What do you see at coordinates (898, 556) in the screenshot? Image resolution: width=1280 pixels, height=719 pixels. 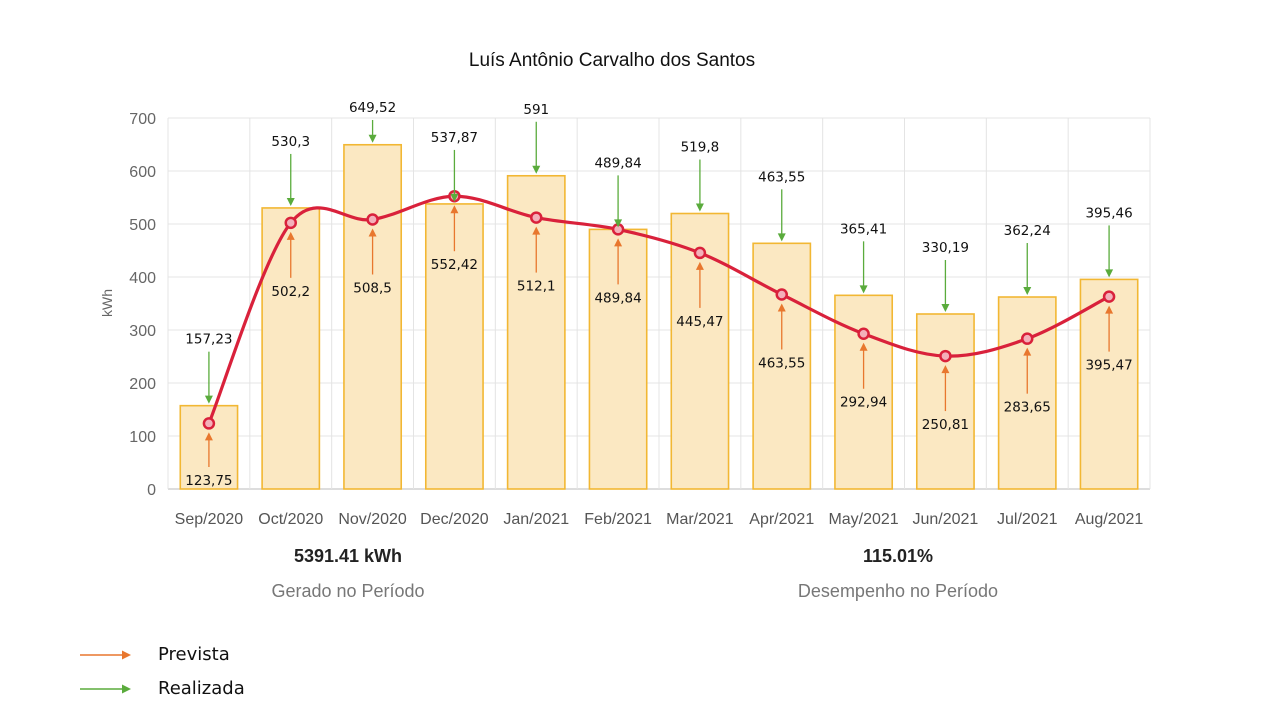 I see `performance-value: 115.01%` at bounding box center [898, 556].